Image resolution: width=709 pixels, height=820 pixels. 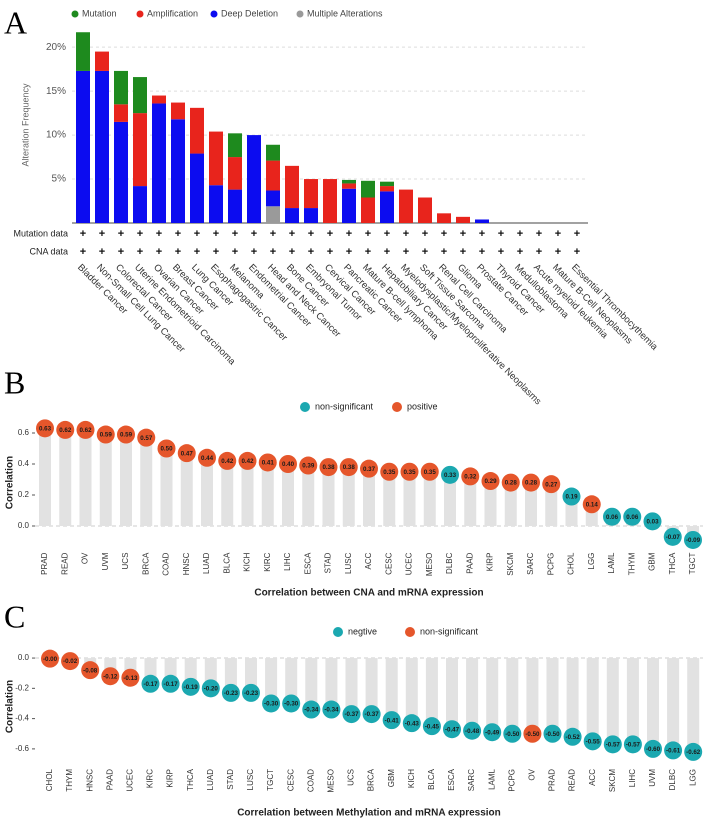 I want to click on value-label: 0.19, so click(x=571, y=497).